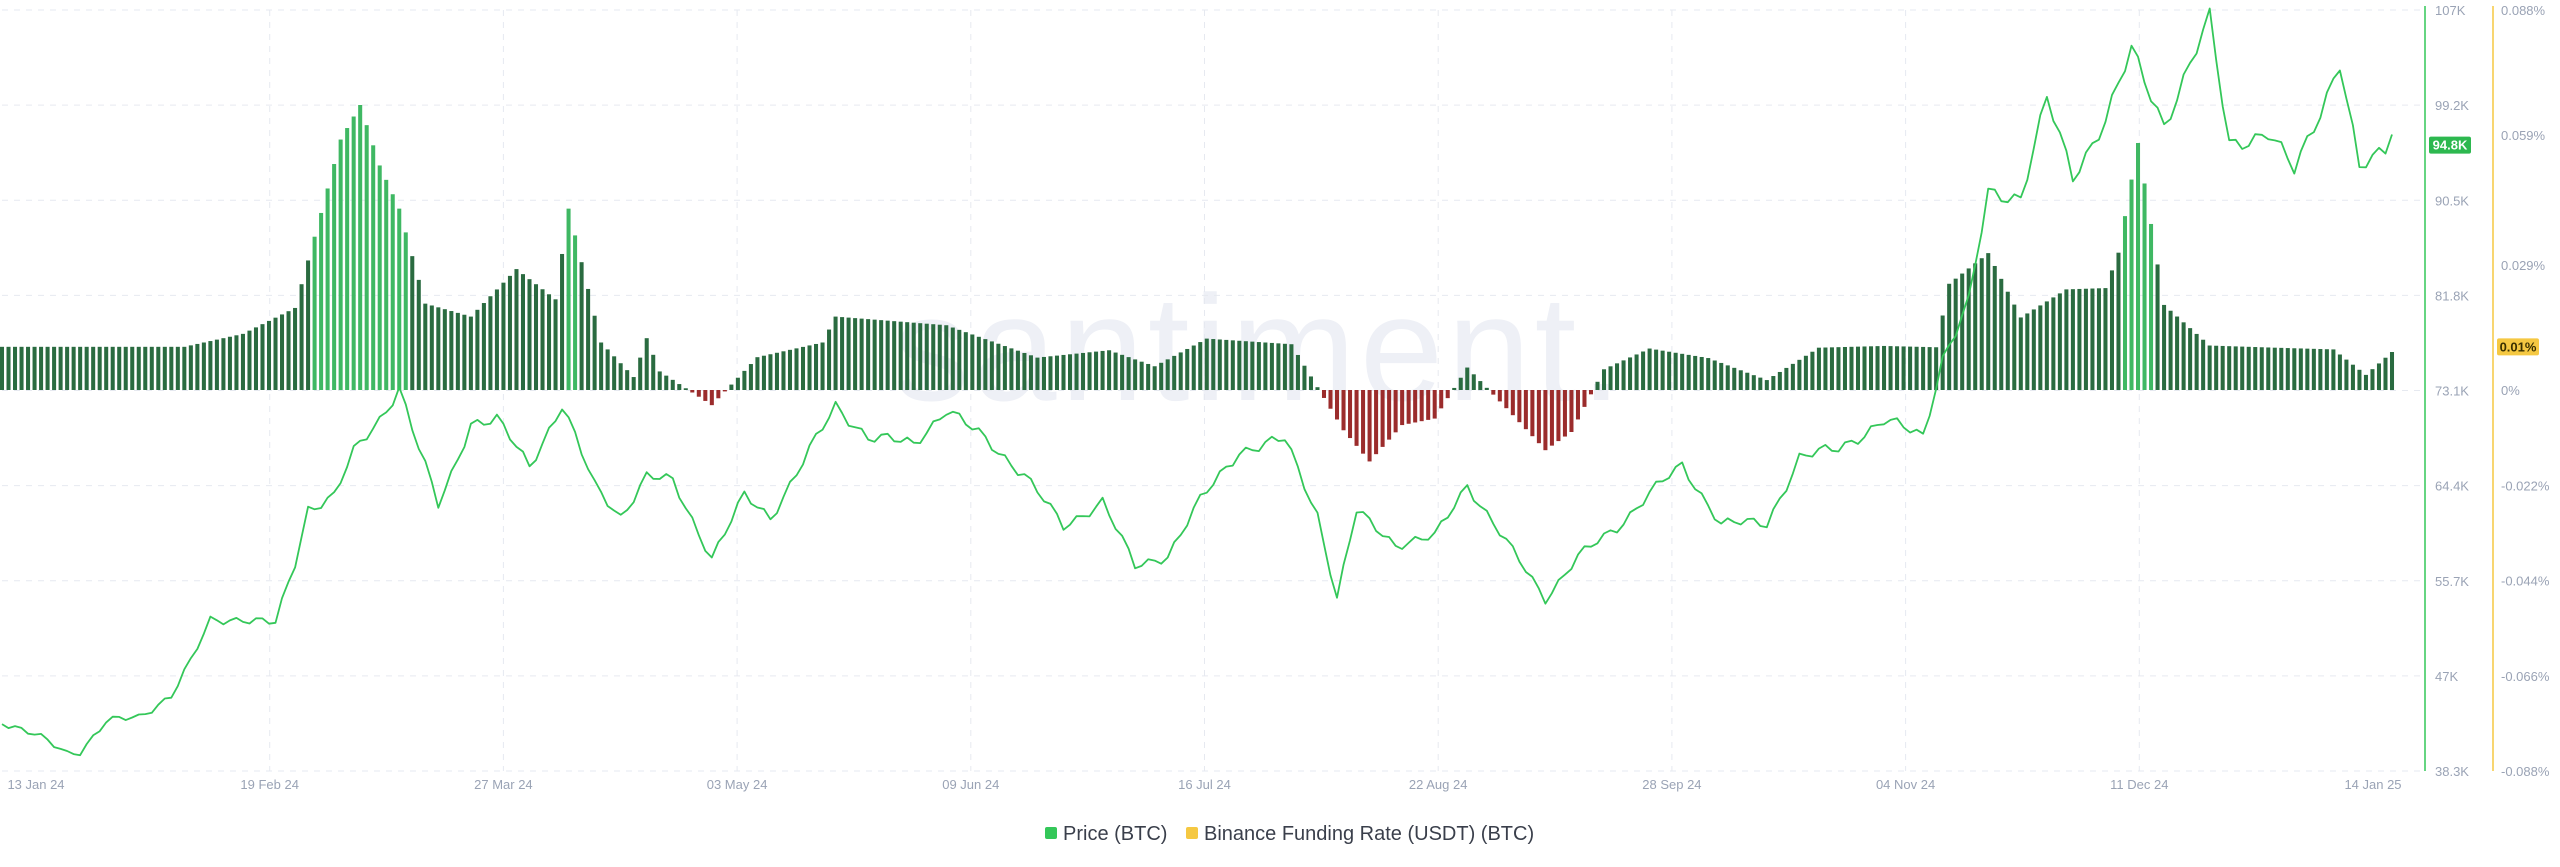 The width and height of the screenshot is (2560, 867). I want to click on legend-item-price: Price (BTC), so click(1106, 834).